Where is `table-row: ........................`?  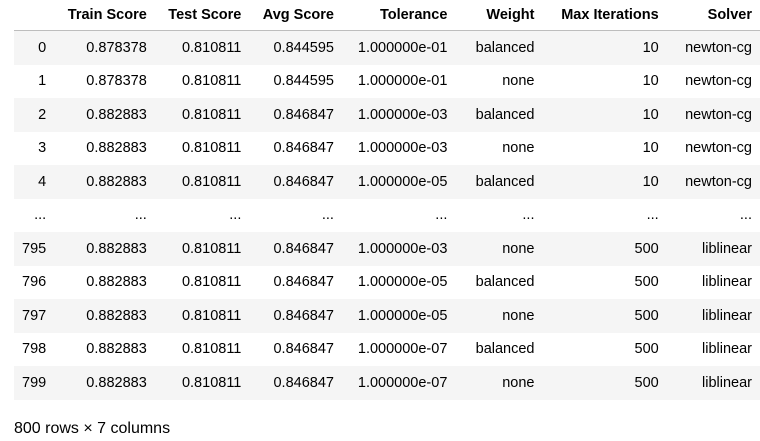
table-row: ........................ is located at coordinates (387, 215).